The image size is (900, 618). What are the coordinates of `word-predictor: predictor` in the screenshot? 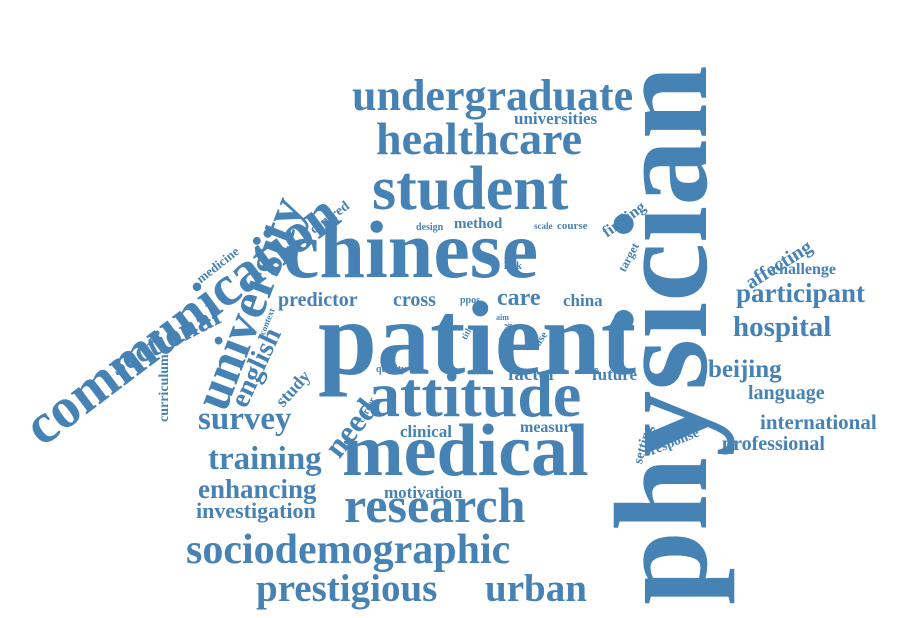 It's located at (318, 300).